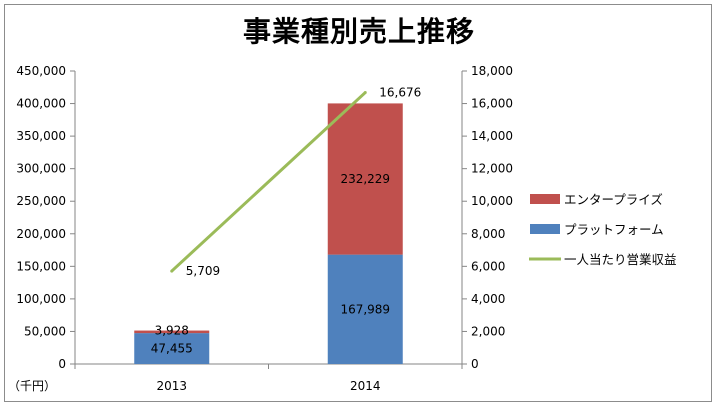 Image resolution: width=718 pixels, height=408 pixels. I want to click on x-axis-tick-label: 2014, so click(365, 386).